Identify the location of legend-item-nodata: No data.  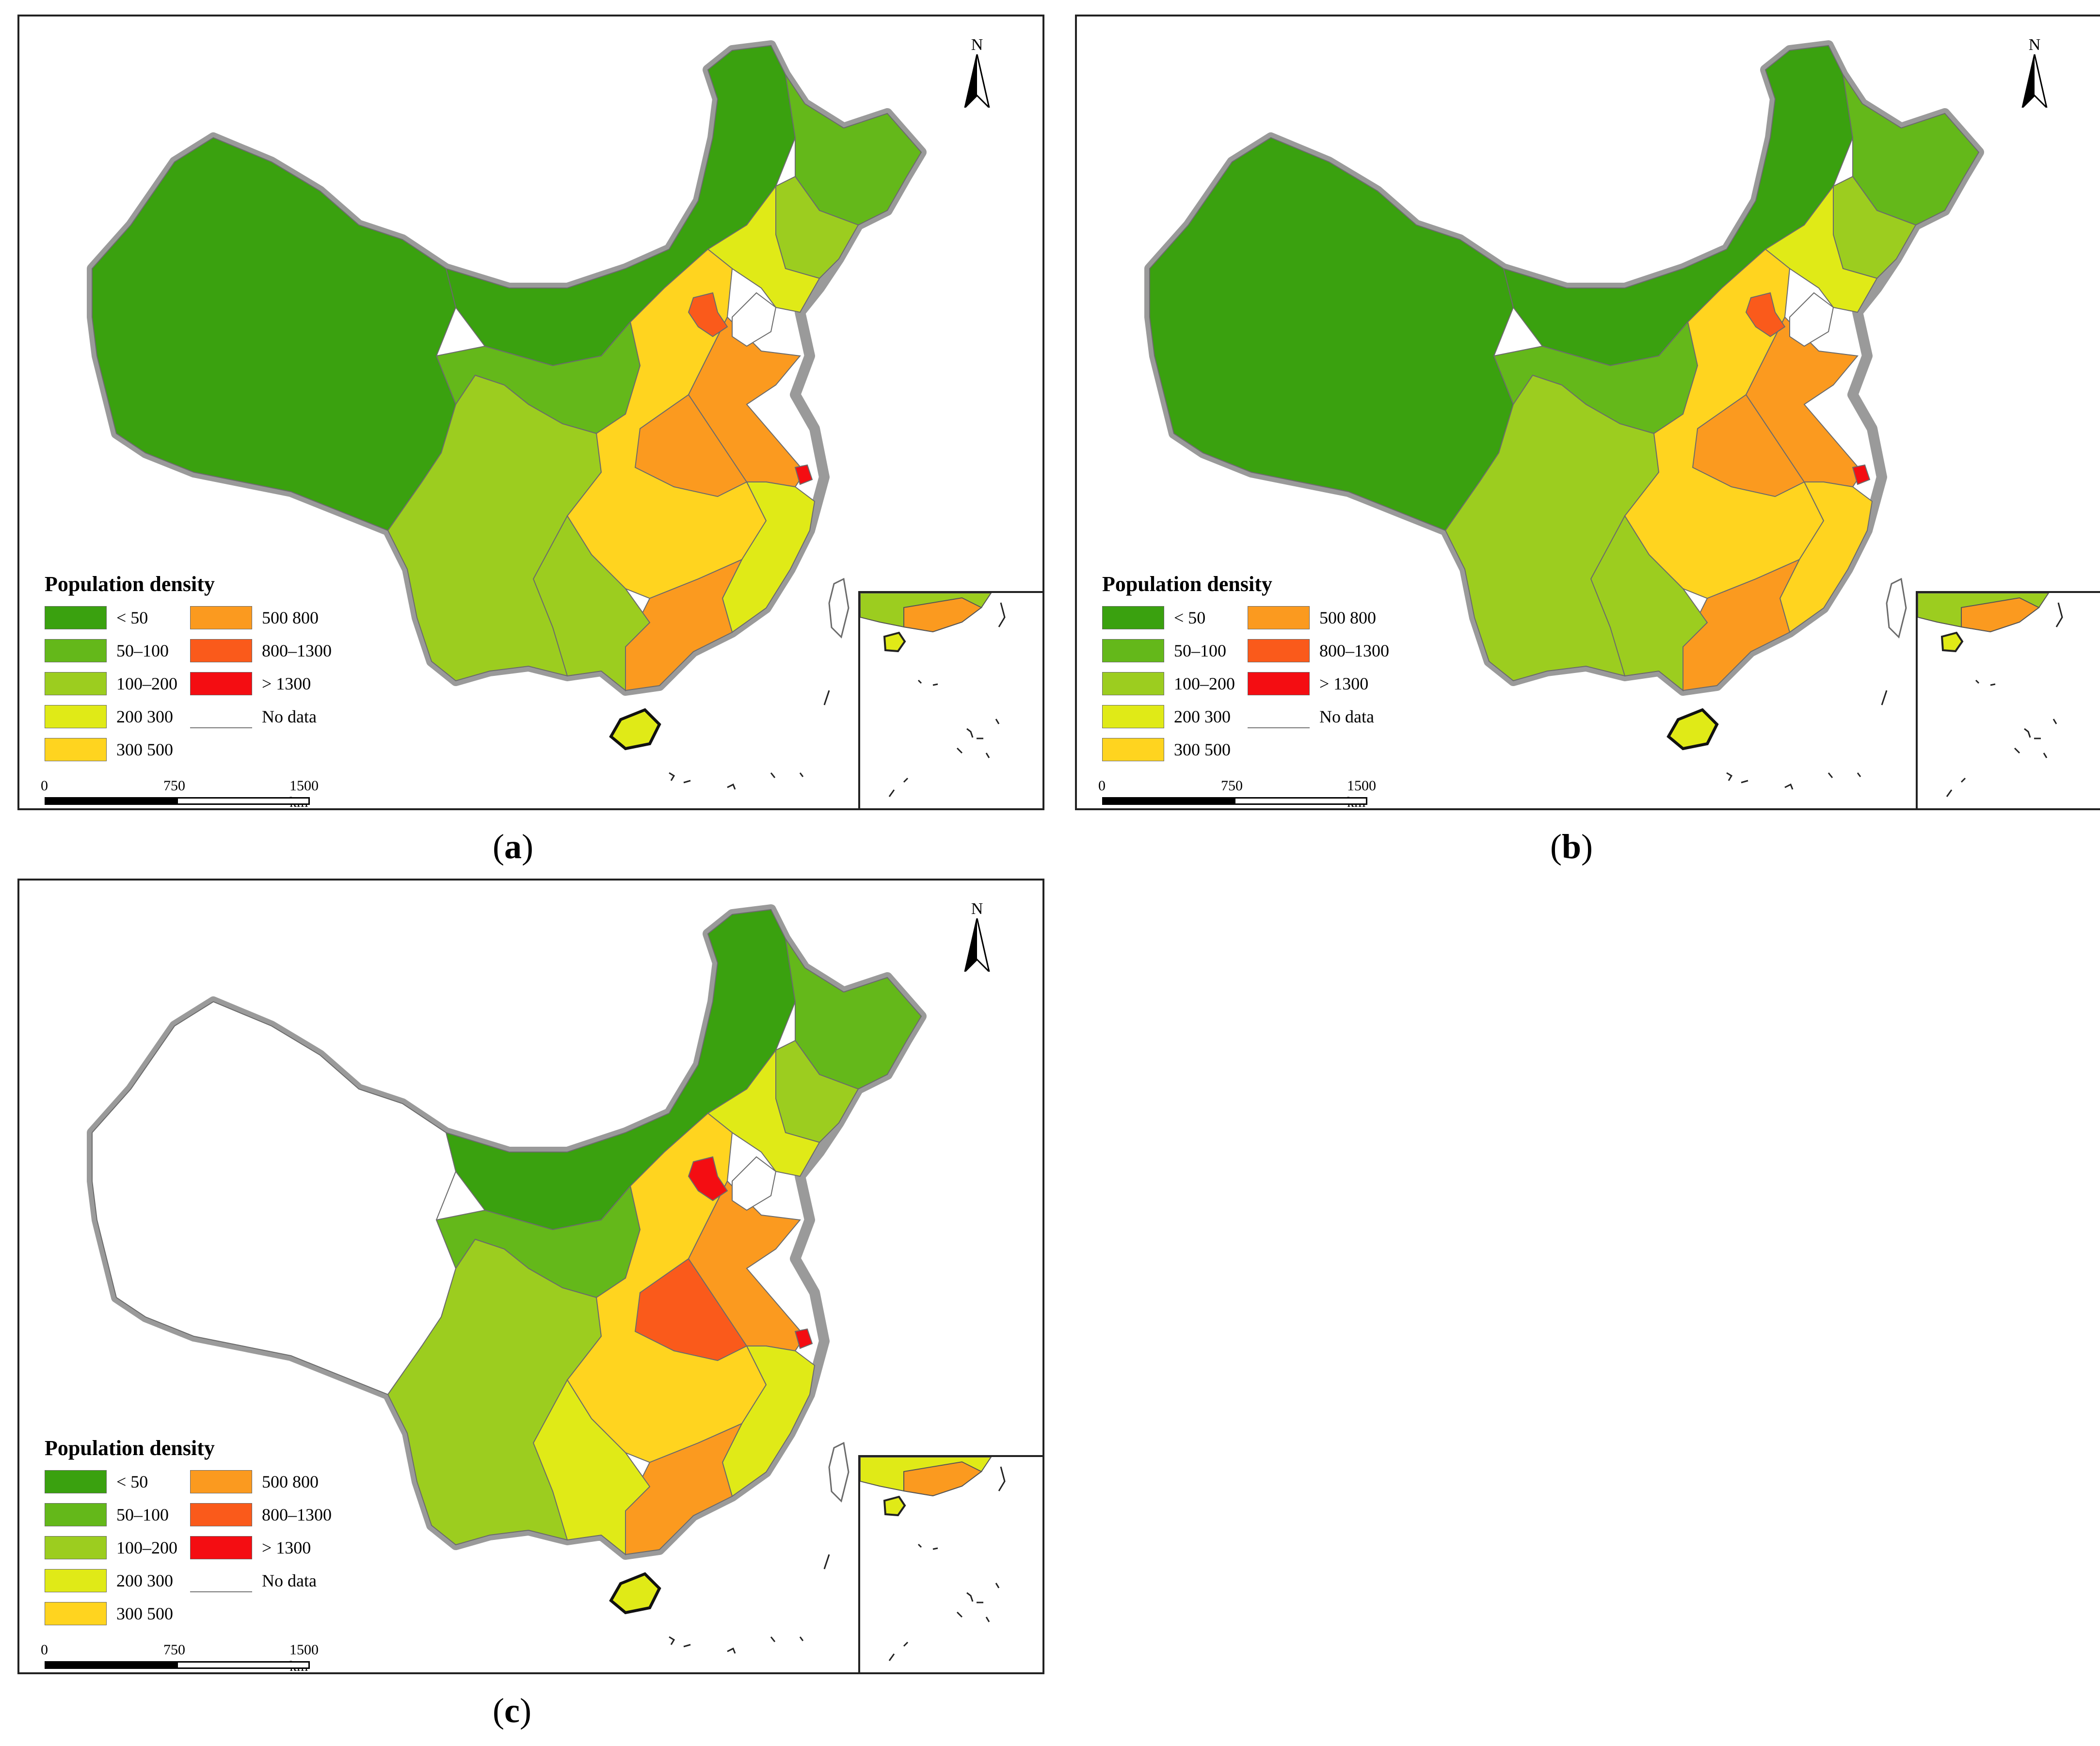
(1311, 717).